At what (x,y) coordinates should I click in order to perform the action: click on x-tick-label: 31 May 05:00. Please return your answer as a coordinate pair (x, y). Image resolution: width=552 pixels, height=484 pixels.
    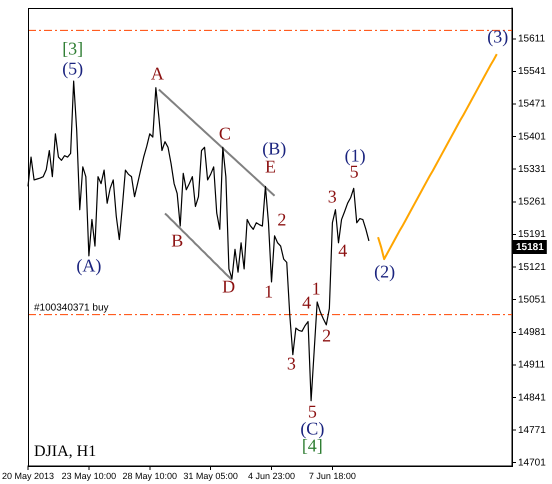
    Looking at the image, I should click on (210, 475).